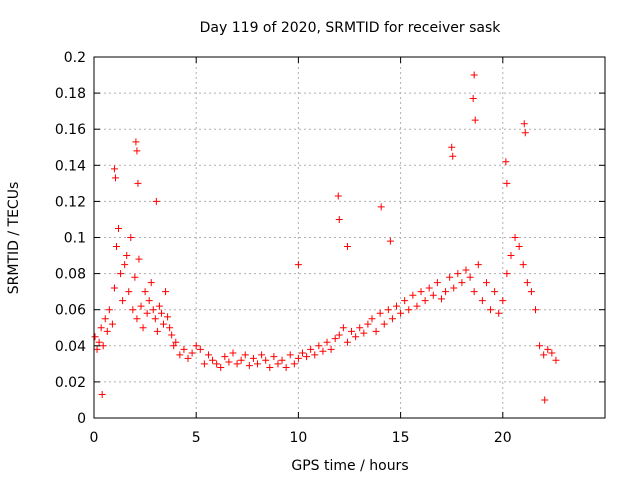 Image resolution: width=640 pixels, height=480 pixels. I want to click on y-tick-label: 0, so click(81, 419).